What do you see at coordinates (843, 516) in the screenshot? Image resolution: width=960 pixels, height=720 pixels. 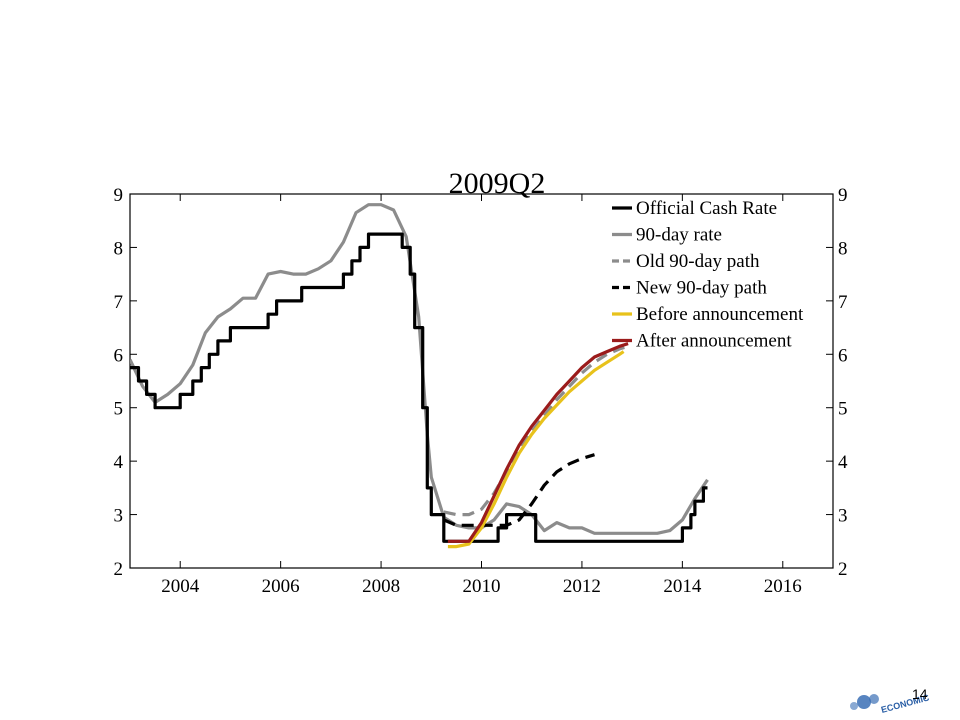 I see `y-tick-label-right: 3` at bounding box center [843, 516].